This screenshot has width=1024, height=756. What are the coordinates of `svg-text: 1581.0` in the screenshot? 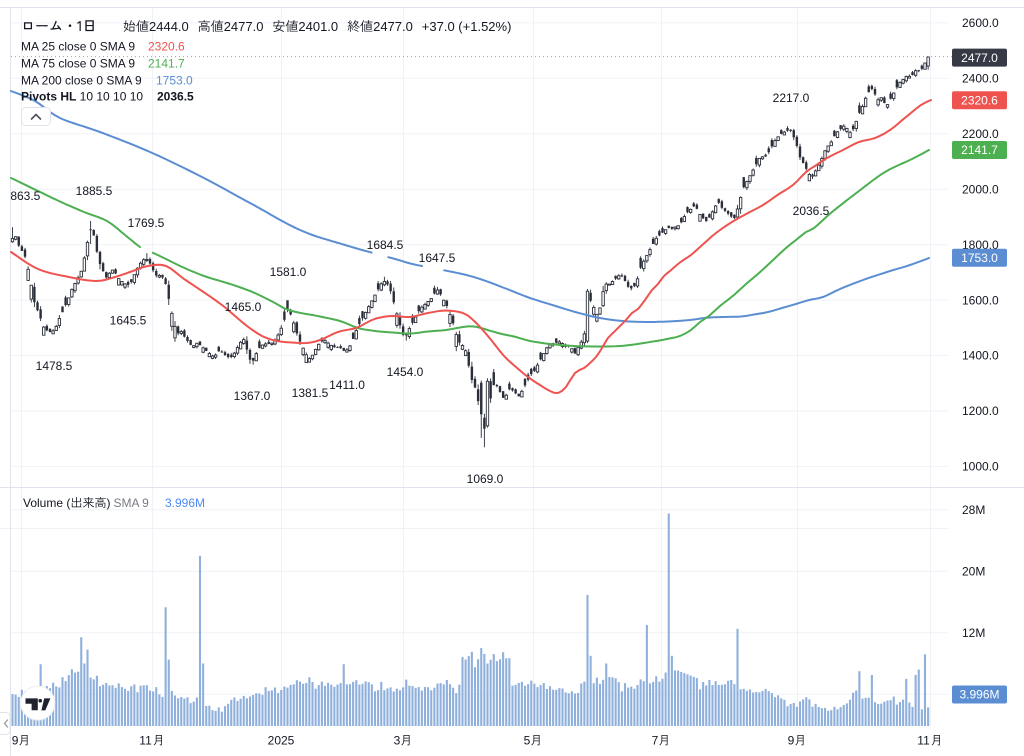 It's located at (288, 272).